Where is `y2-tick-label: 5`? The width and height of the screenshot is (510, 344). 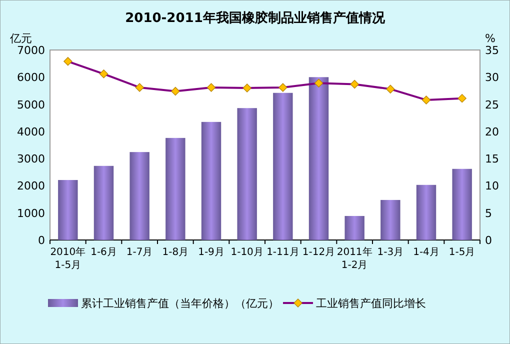 y2-tick-label: 5 is located at coordinates (488, 213).